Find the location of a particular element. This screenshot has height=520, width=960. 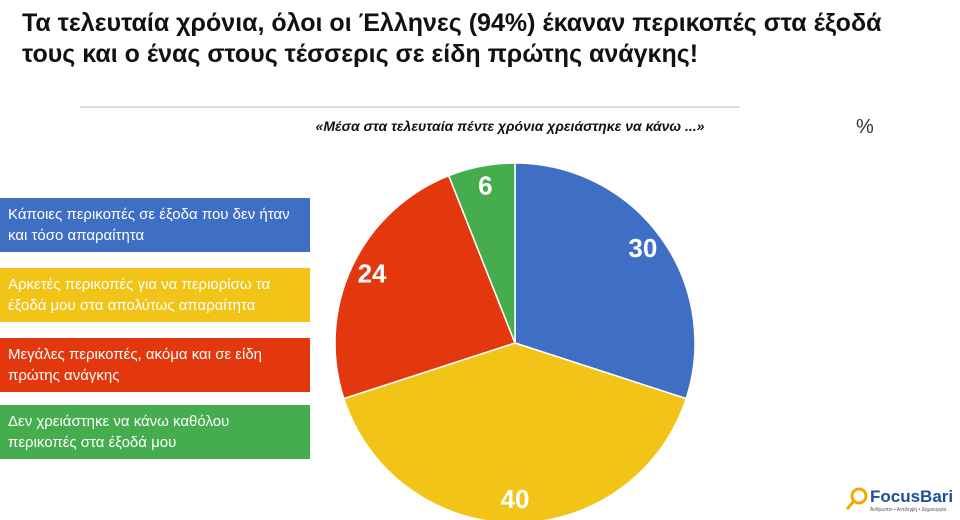

value-label: 24 is located at coordinates (372, 274).